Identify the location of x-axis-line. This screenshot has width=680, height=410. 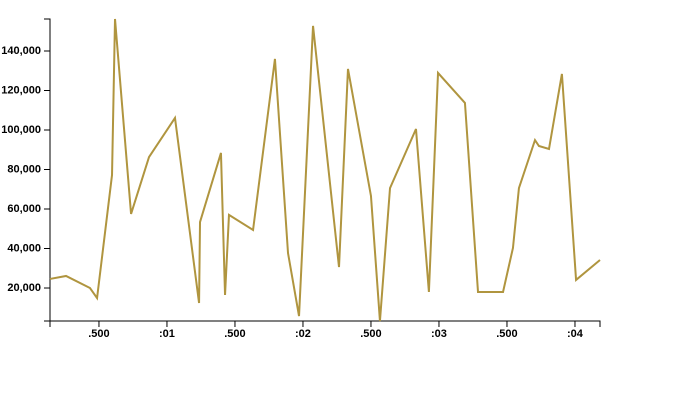
(325, 323).